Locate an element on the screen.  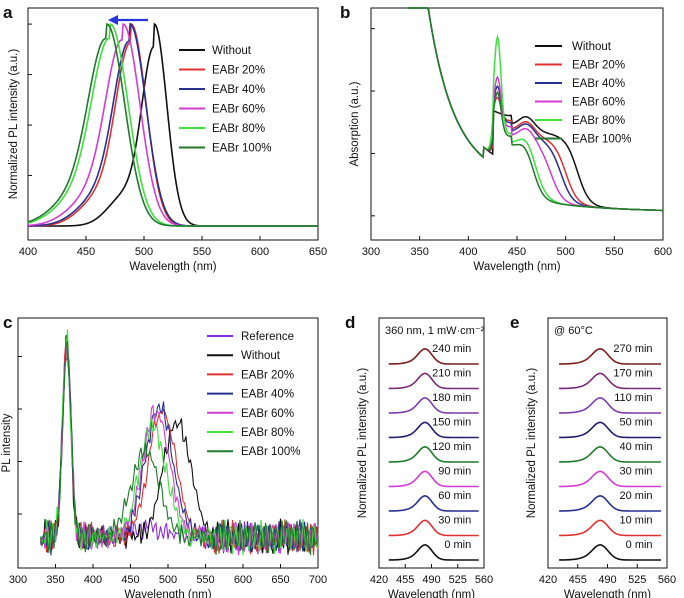
annotation-e: @ 60°C is located at coordinates (573, 331).